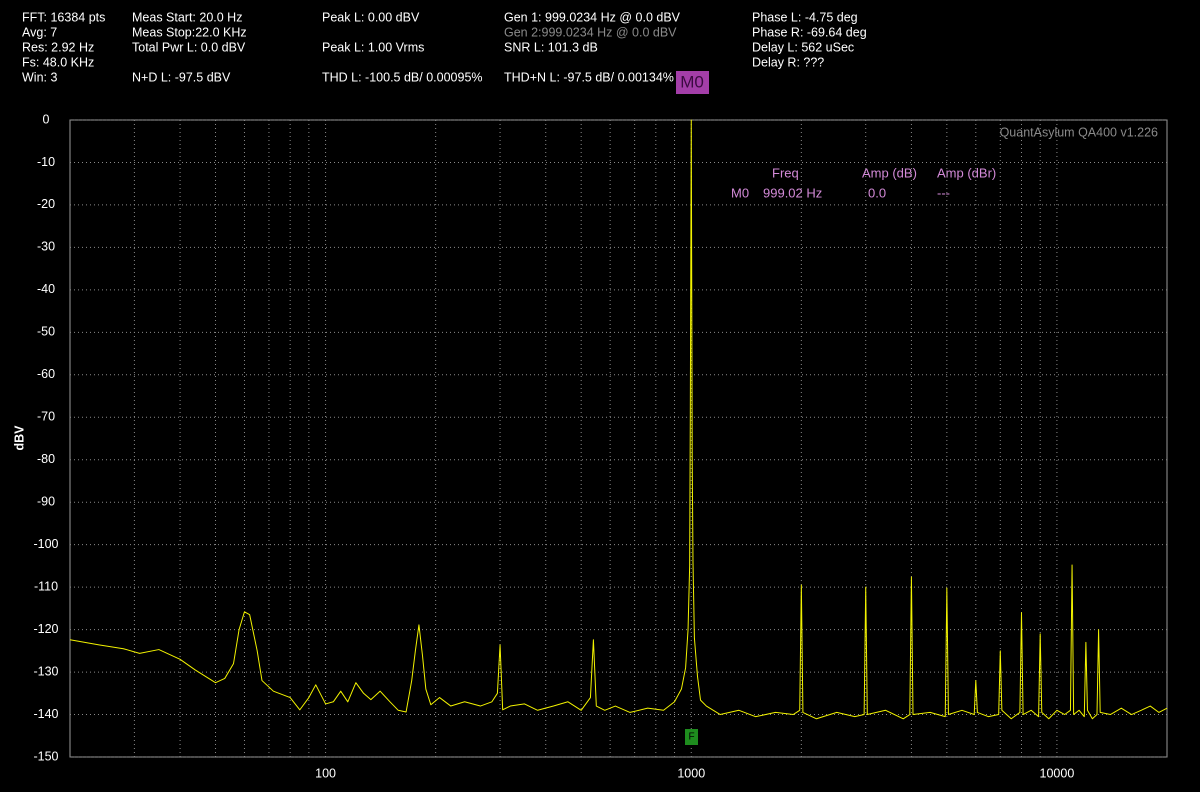  I want to click on x-tick-label: 10000, so click(1057, 773).